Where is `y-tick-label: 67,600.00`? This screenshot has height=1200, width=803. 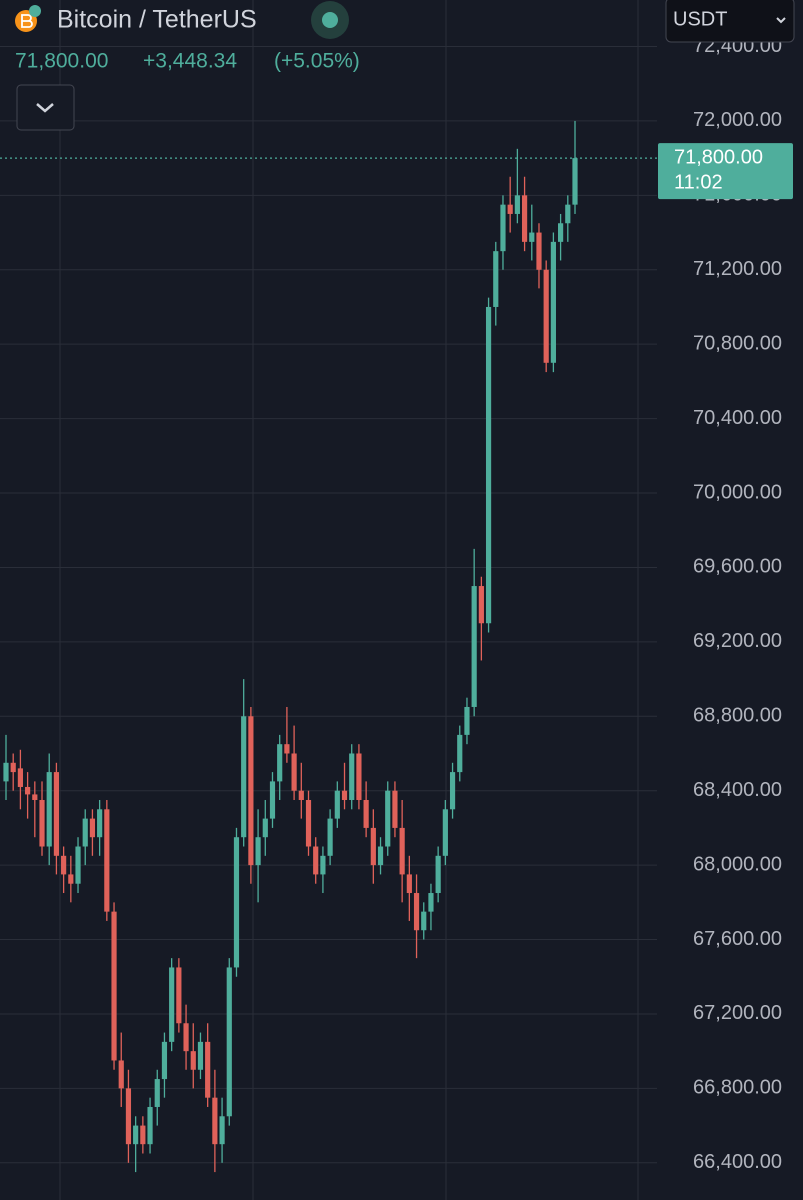 y-tick-label: 67,600.00 is located at coordinates (737, 939).